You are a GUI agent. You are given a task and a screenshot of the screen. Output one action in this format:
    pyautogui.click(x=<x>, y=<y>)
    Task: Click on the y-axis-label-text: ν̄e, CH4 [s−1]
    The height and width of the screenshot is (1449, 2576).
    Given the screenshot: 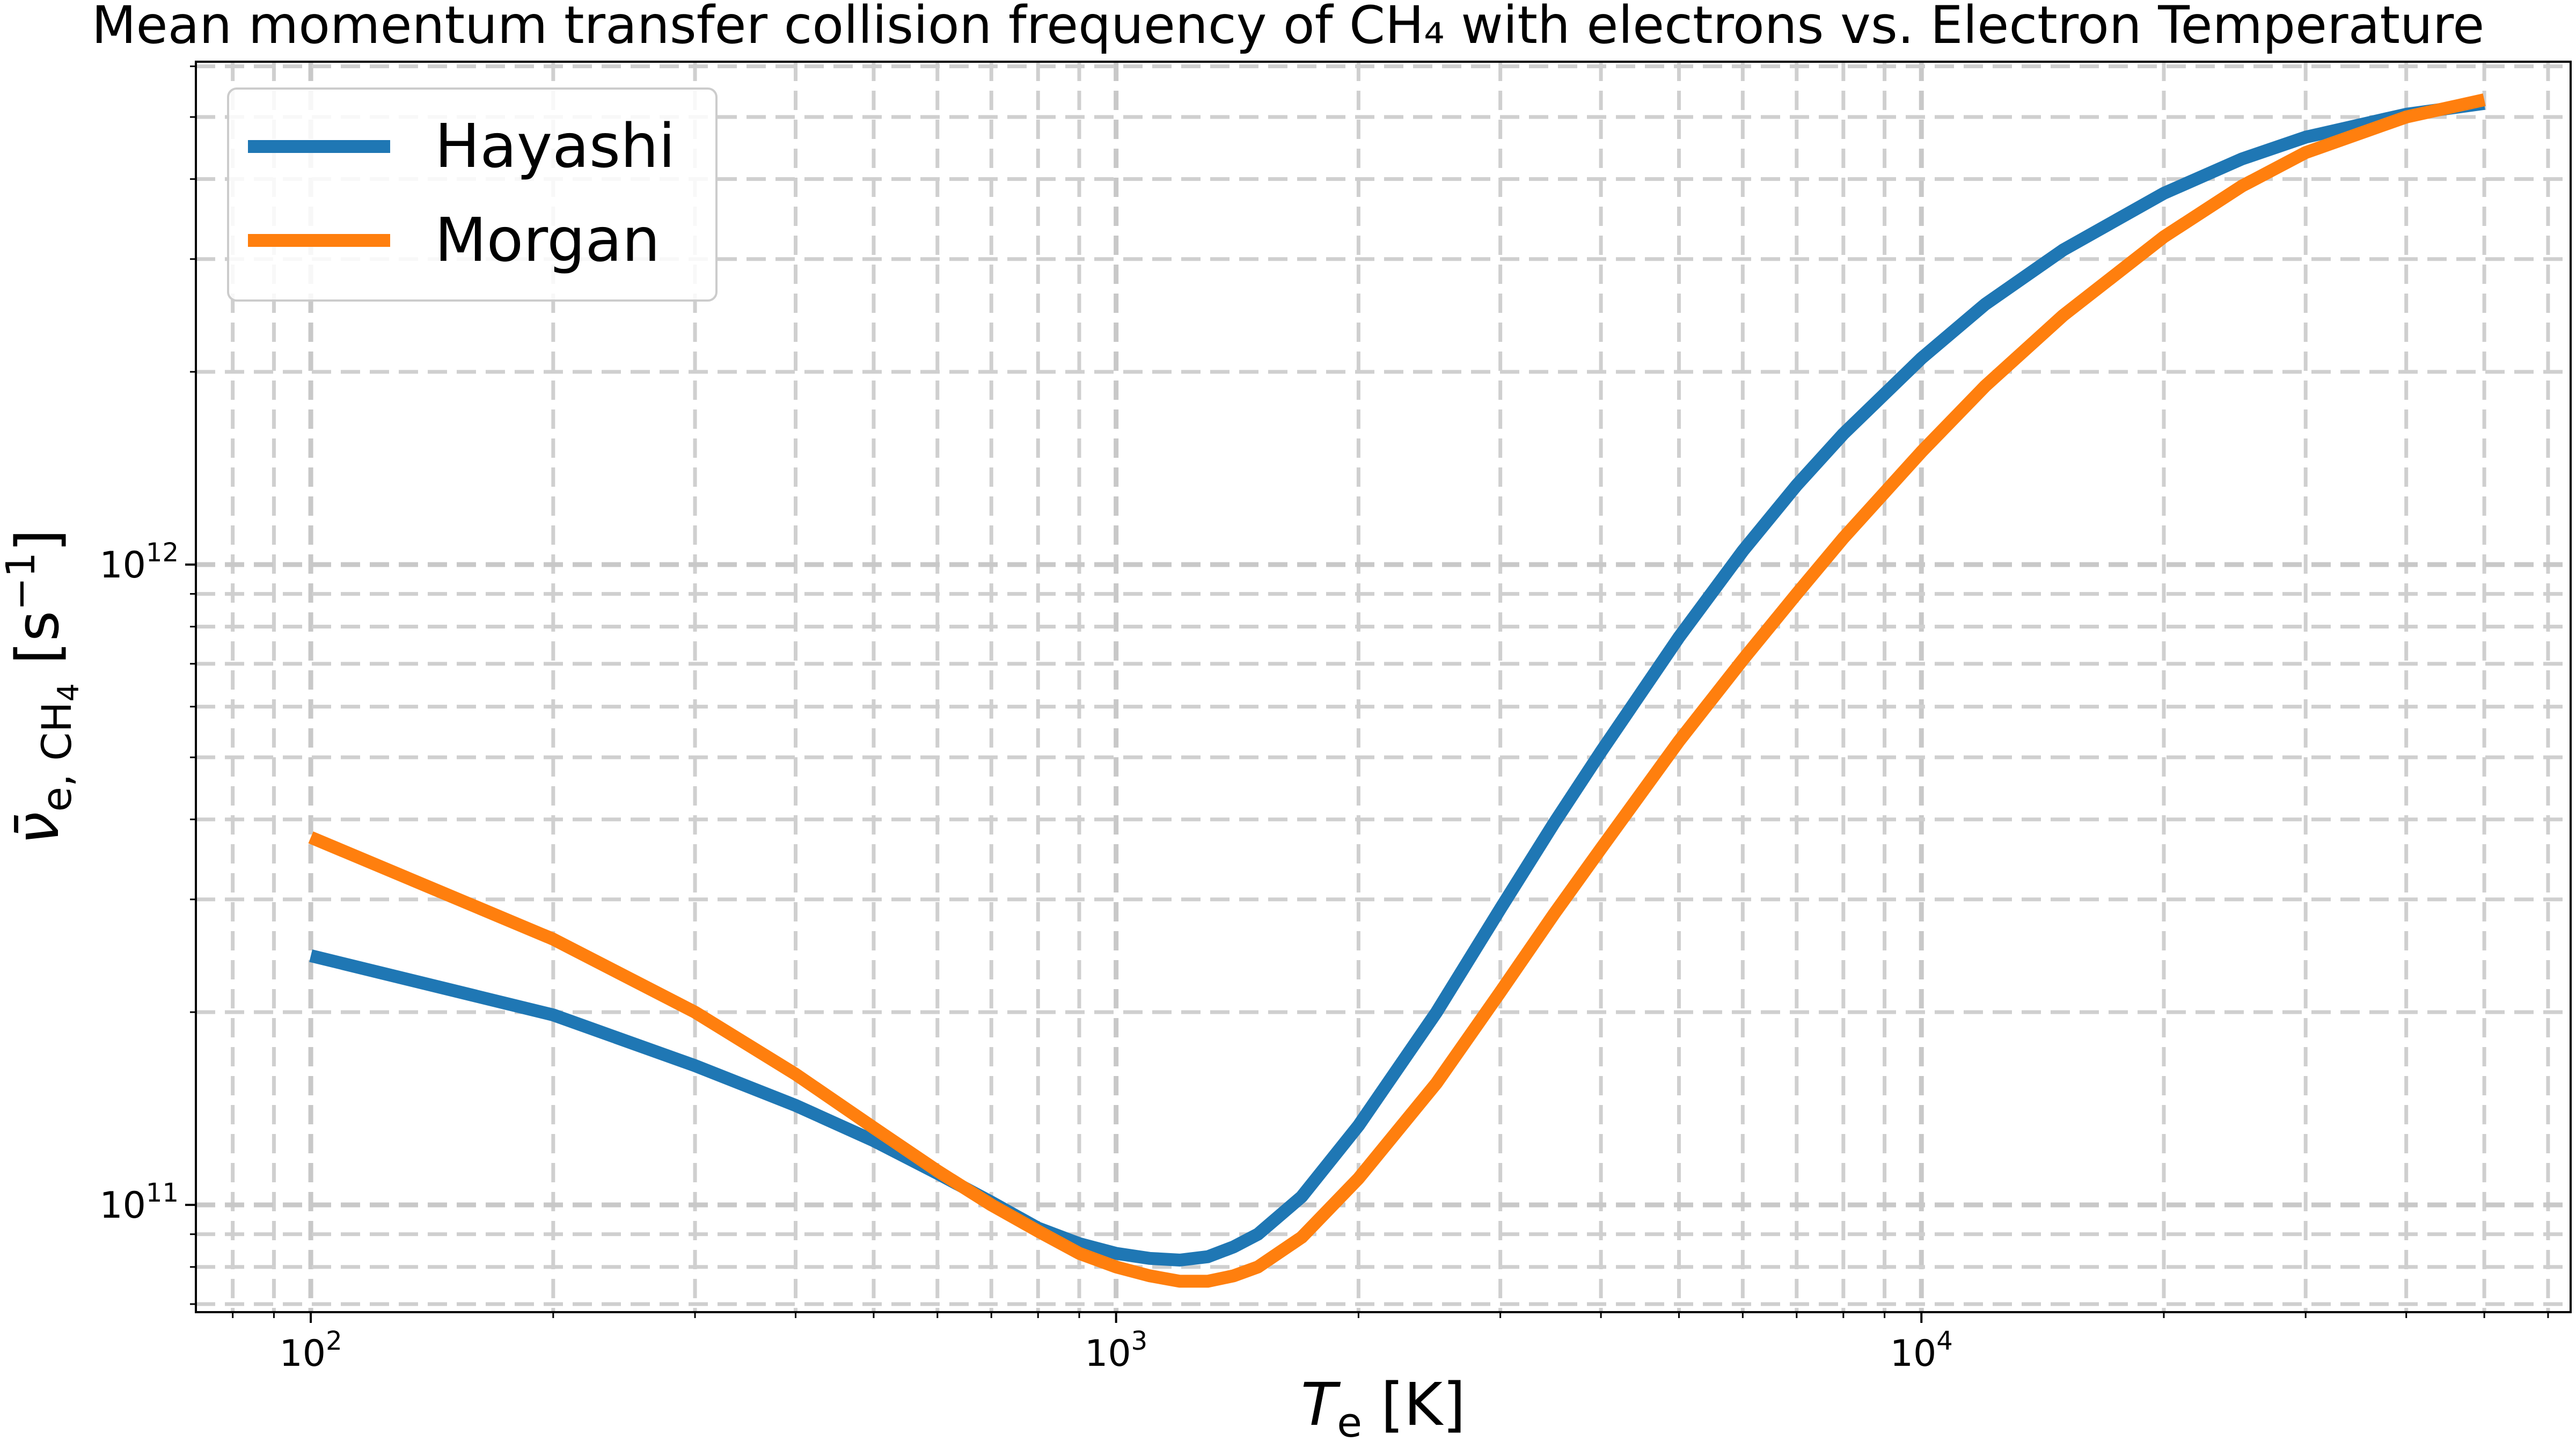 What is the action you would take?
    pyautogui.click(x=42, y=687)
    